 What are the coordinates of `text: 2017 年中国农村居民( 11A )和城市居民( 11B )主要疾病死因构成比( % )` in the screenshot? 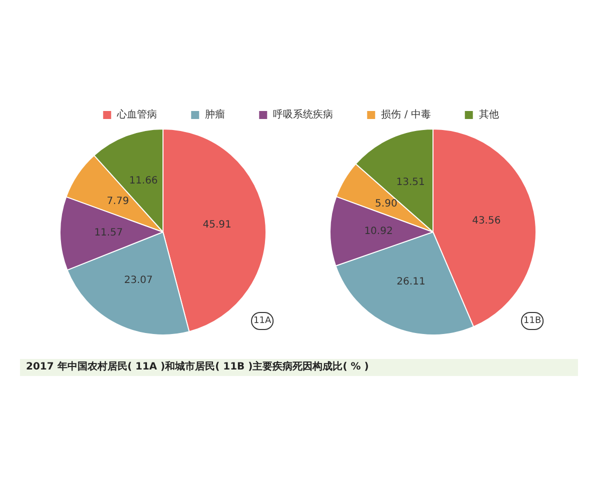 It's located at (197, 366).